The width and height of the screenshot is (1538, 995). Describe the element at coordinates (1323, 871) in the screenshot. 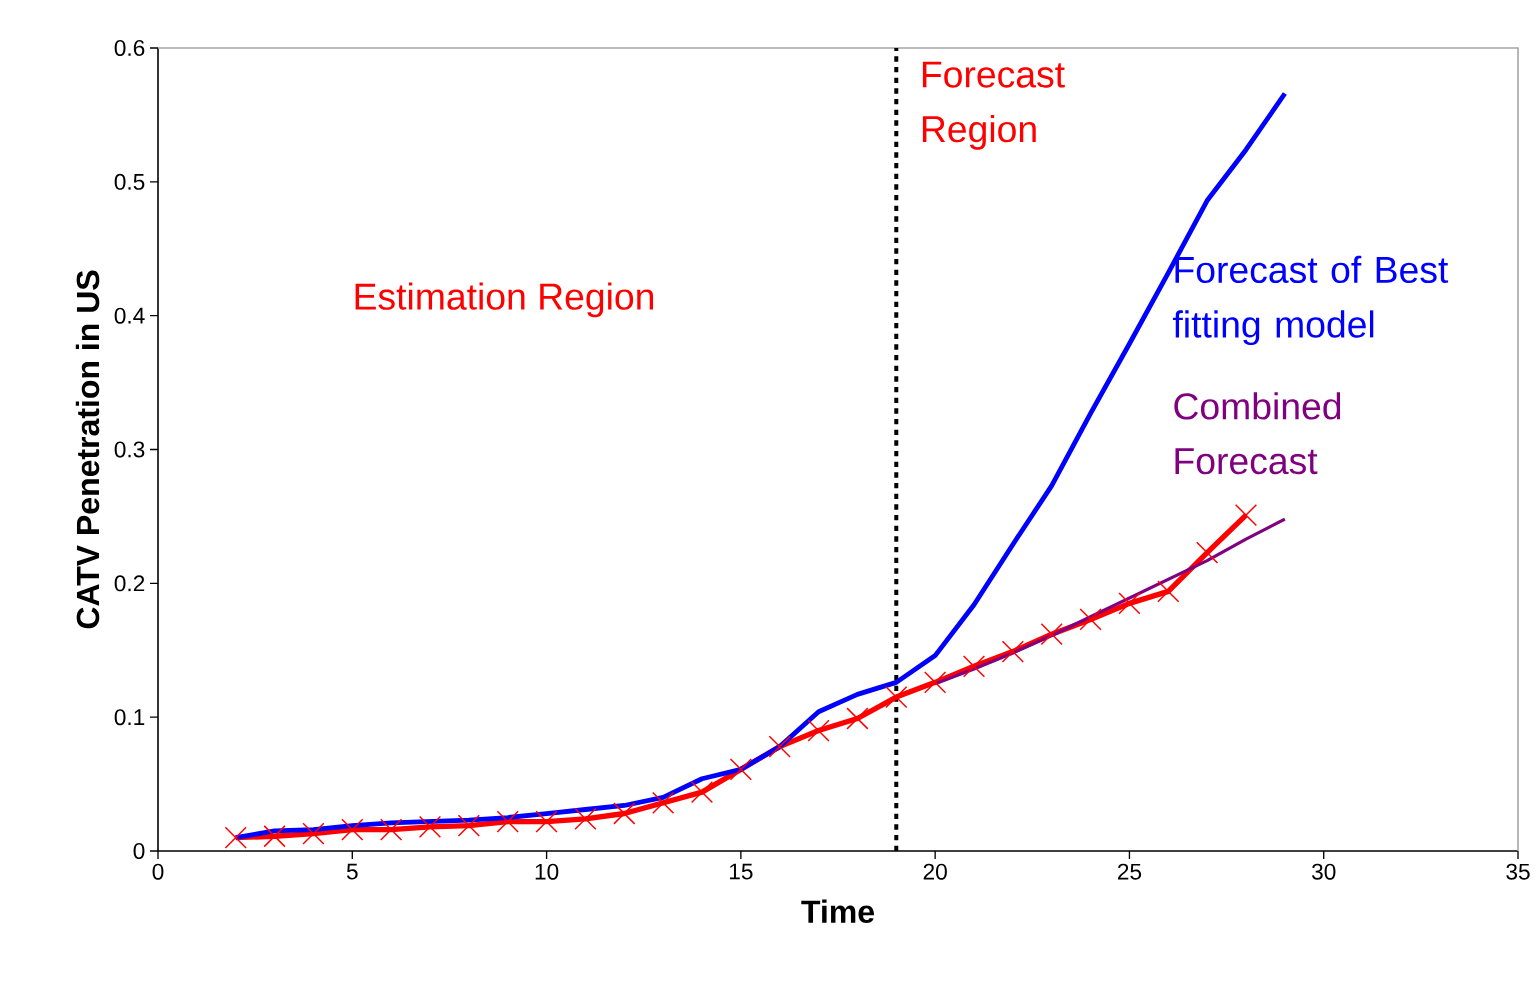

I see `x-tick-label: 30` at that location.